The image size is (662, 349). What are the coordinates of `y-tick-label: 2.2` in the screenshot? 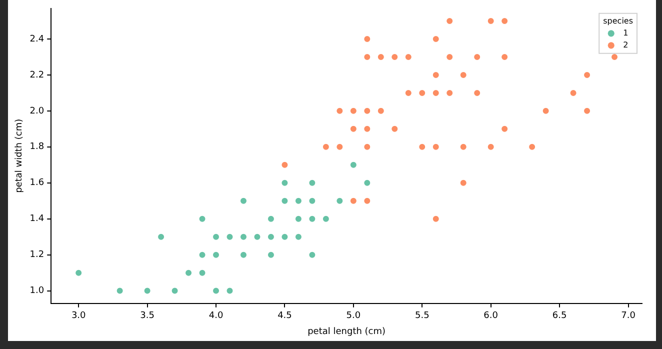 It's located at (37, 75).